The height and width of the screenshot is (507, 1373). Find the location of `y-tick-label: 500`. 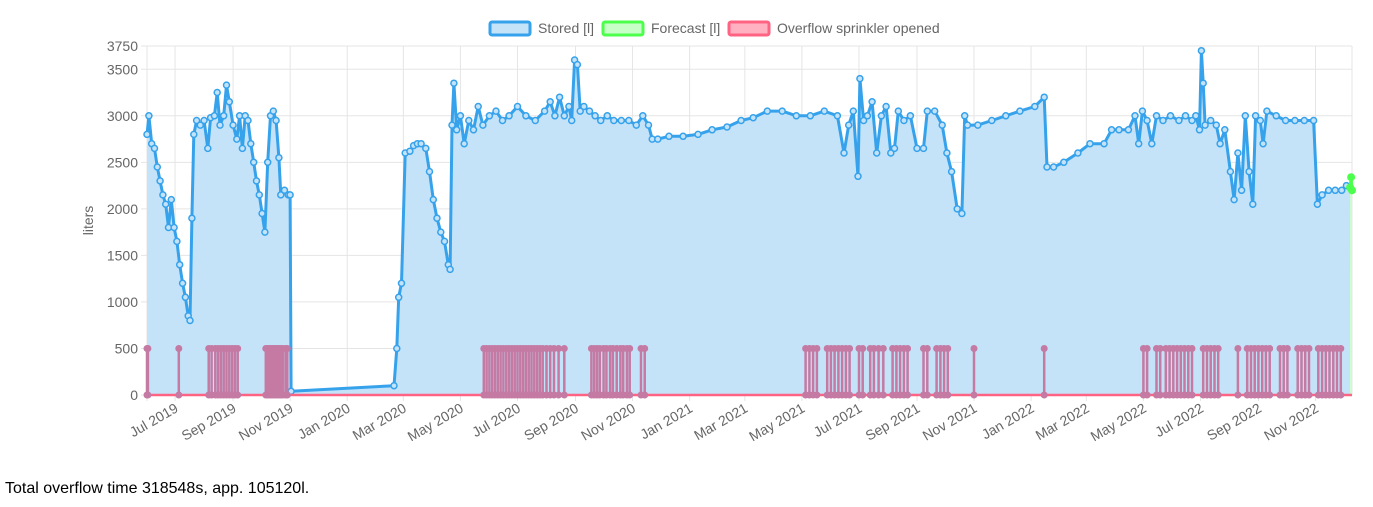

y-tick-label: 500 is located at coordinates (127, 348).